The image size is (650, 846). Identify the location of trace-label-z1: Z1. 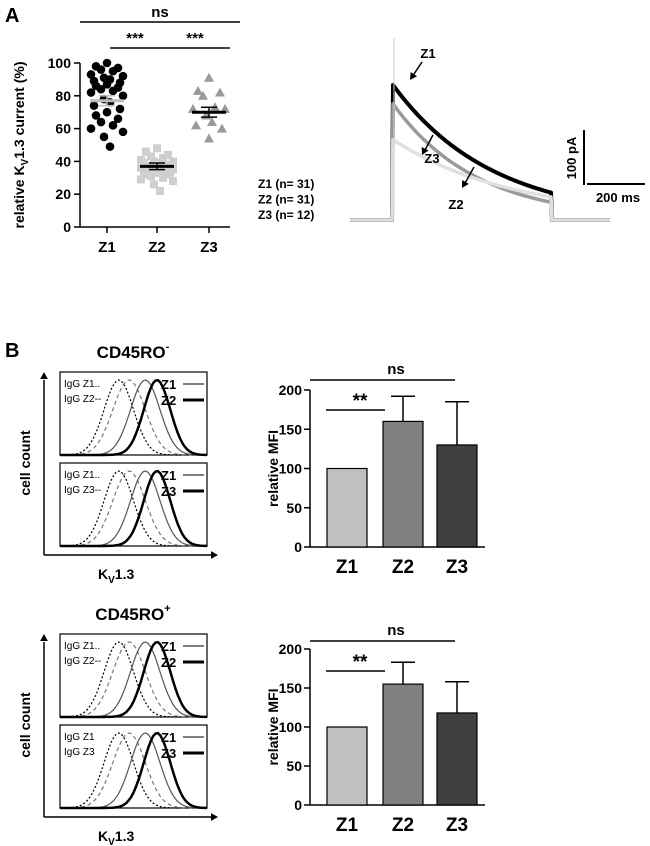
(427, 53).